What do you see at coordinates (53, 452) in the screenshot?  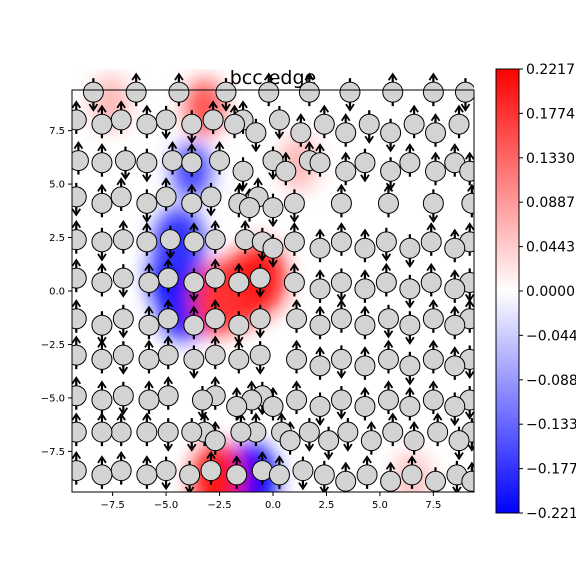 I see `y-tick-label: −7.5` at bounding box center [53, 452].